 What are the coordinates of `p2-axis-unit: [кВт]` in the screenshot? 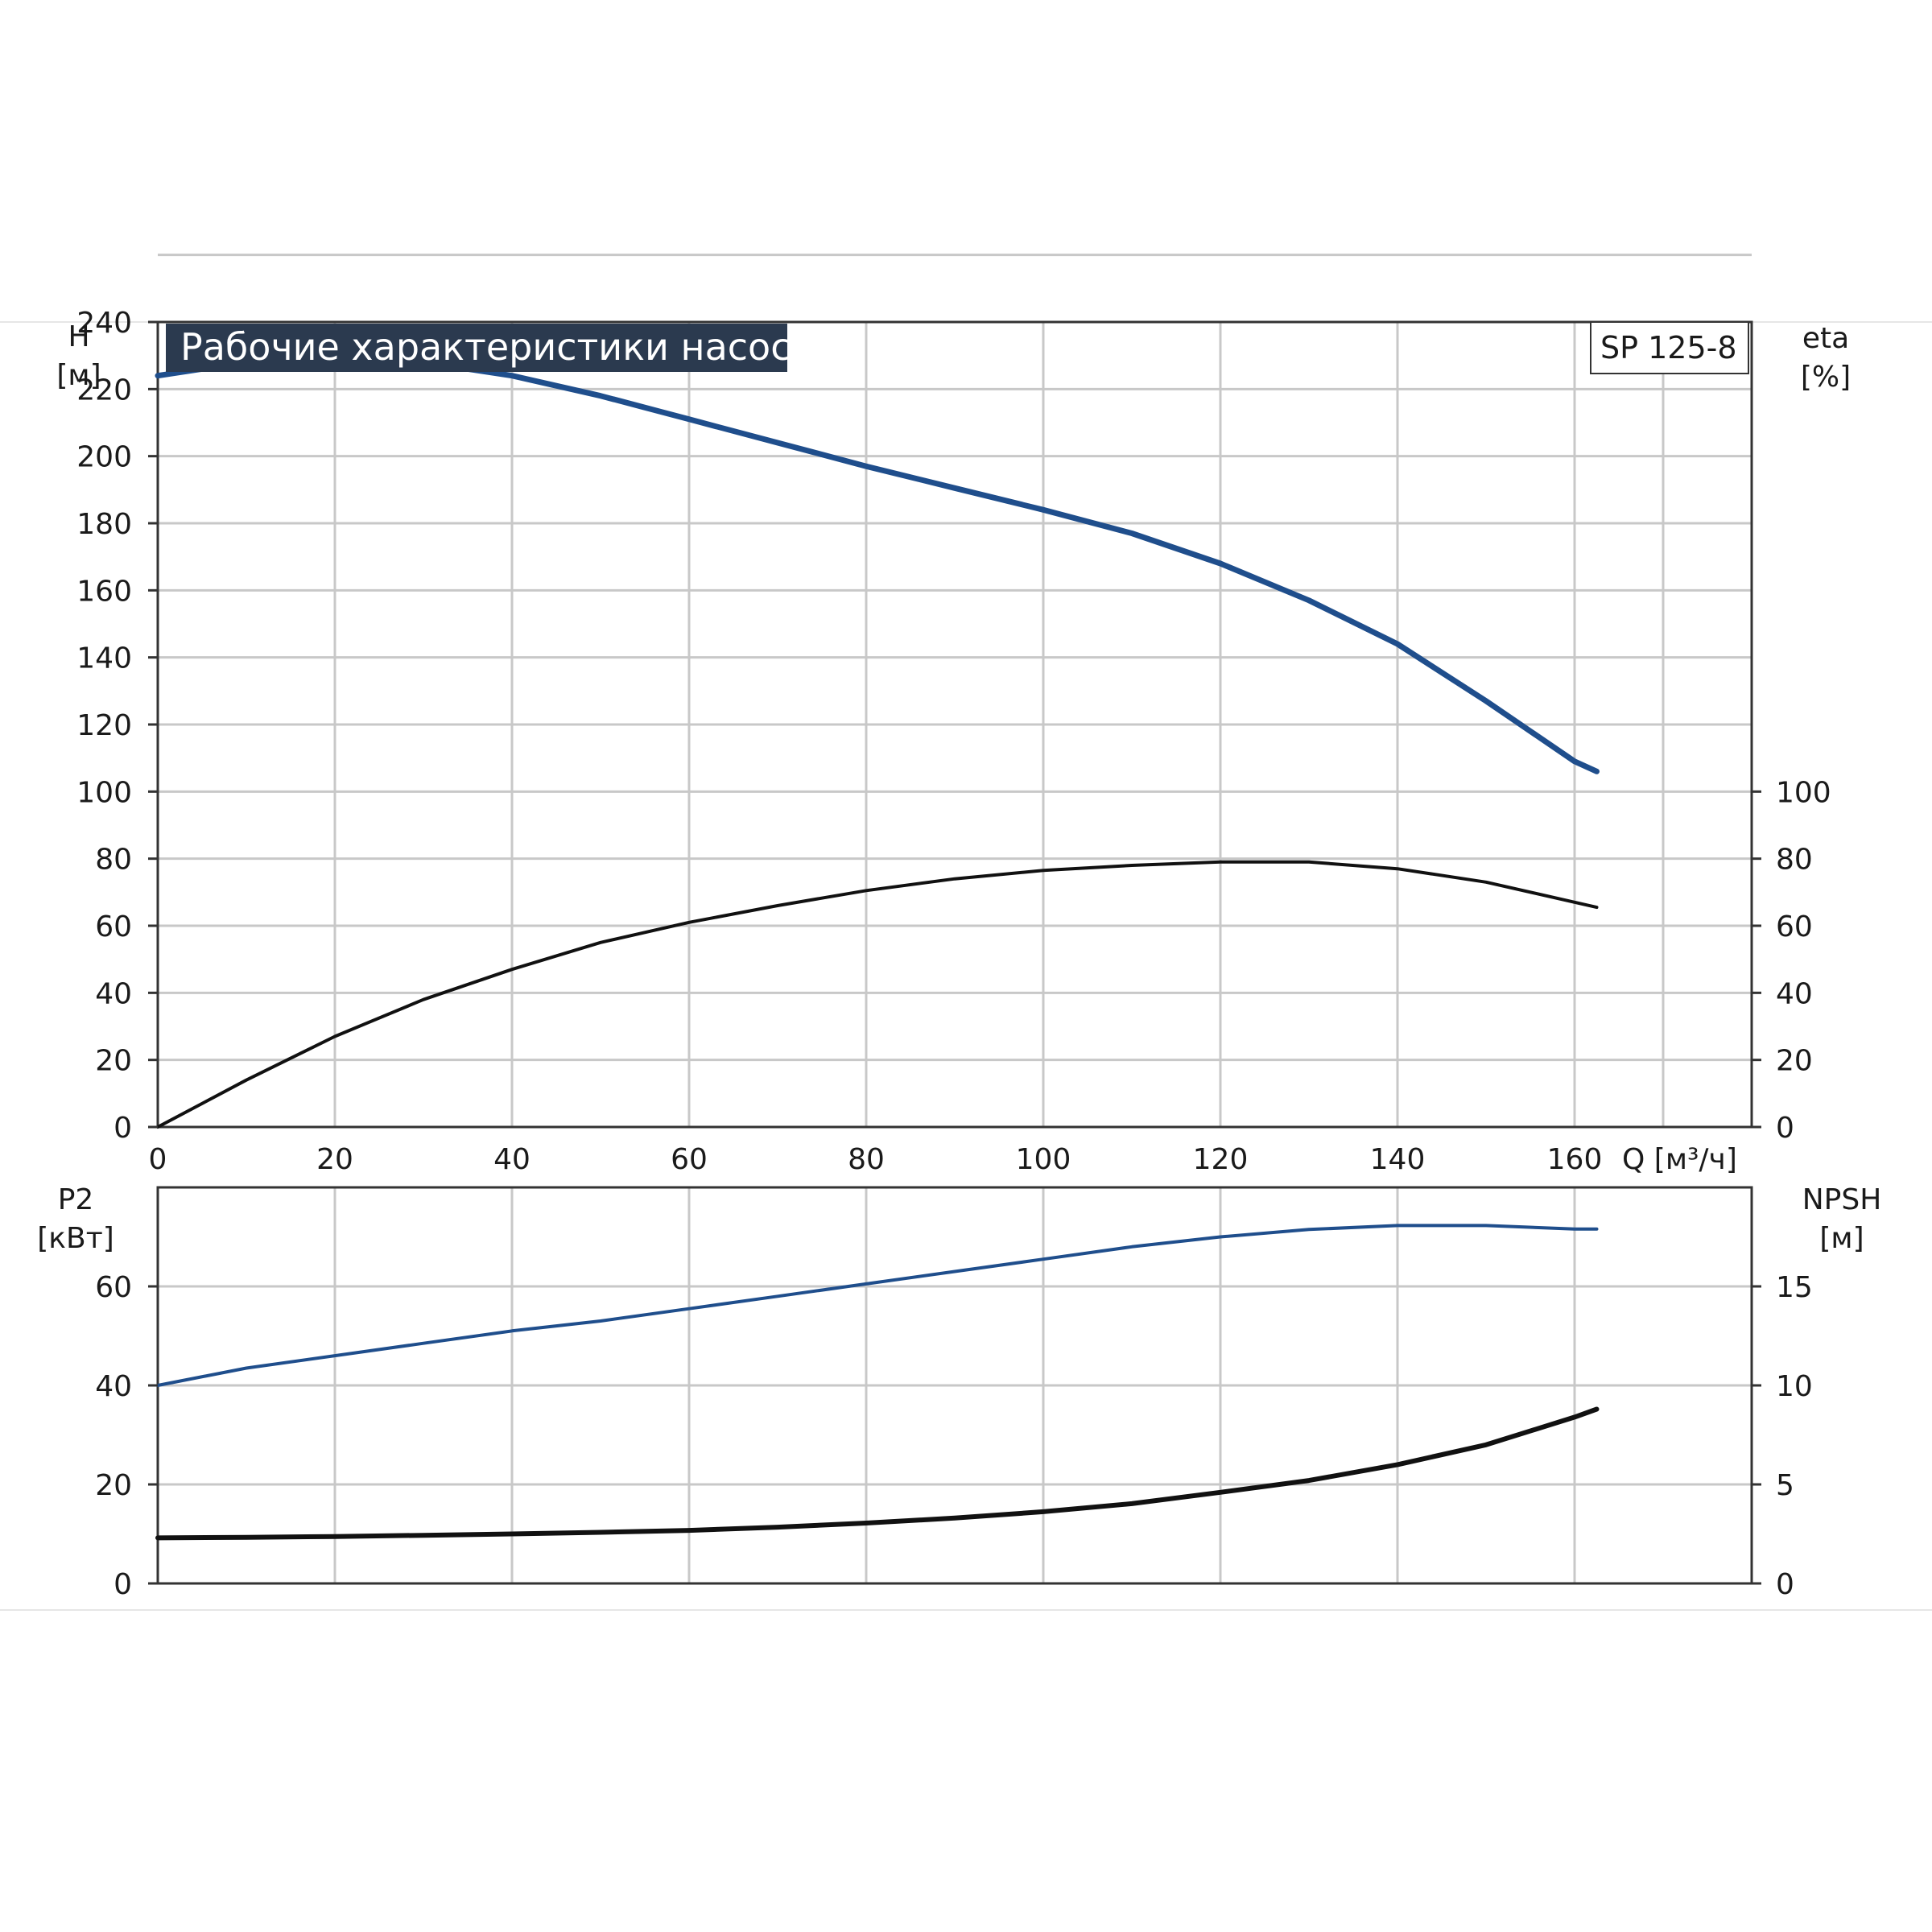 It's located at (75, 1238).